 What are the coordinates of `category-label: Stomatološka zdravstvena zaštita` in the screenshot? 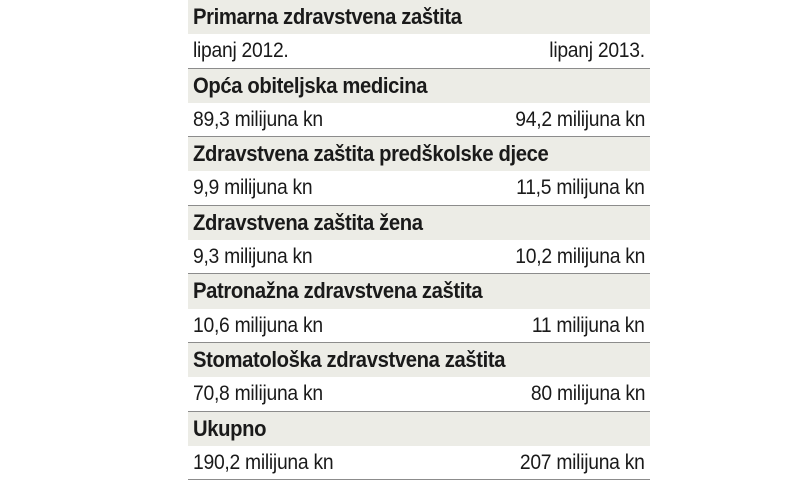 It's located at (349, 359).